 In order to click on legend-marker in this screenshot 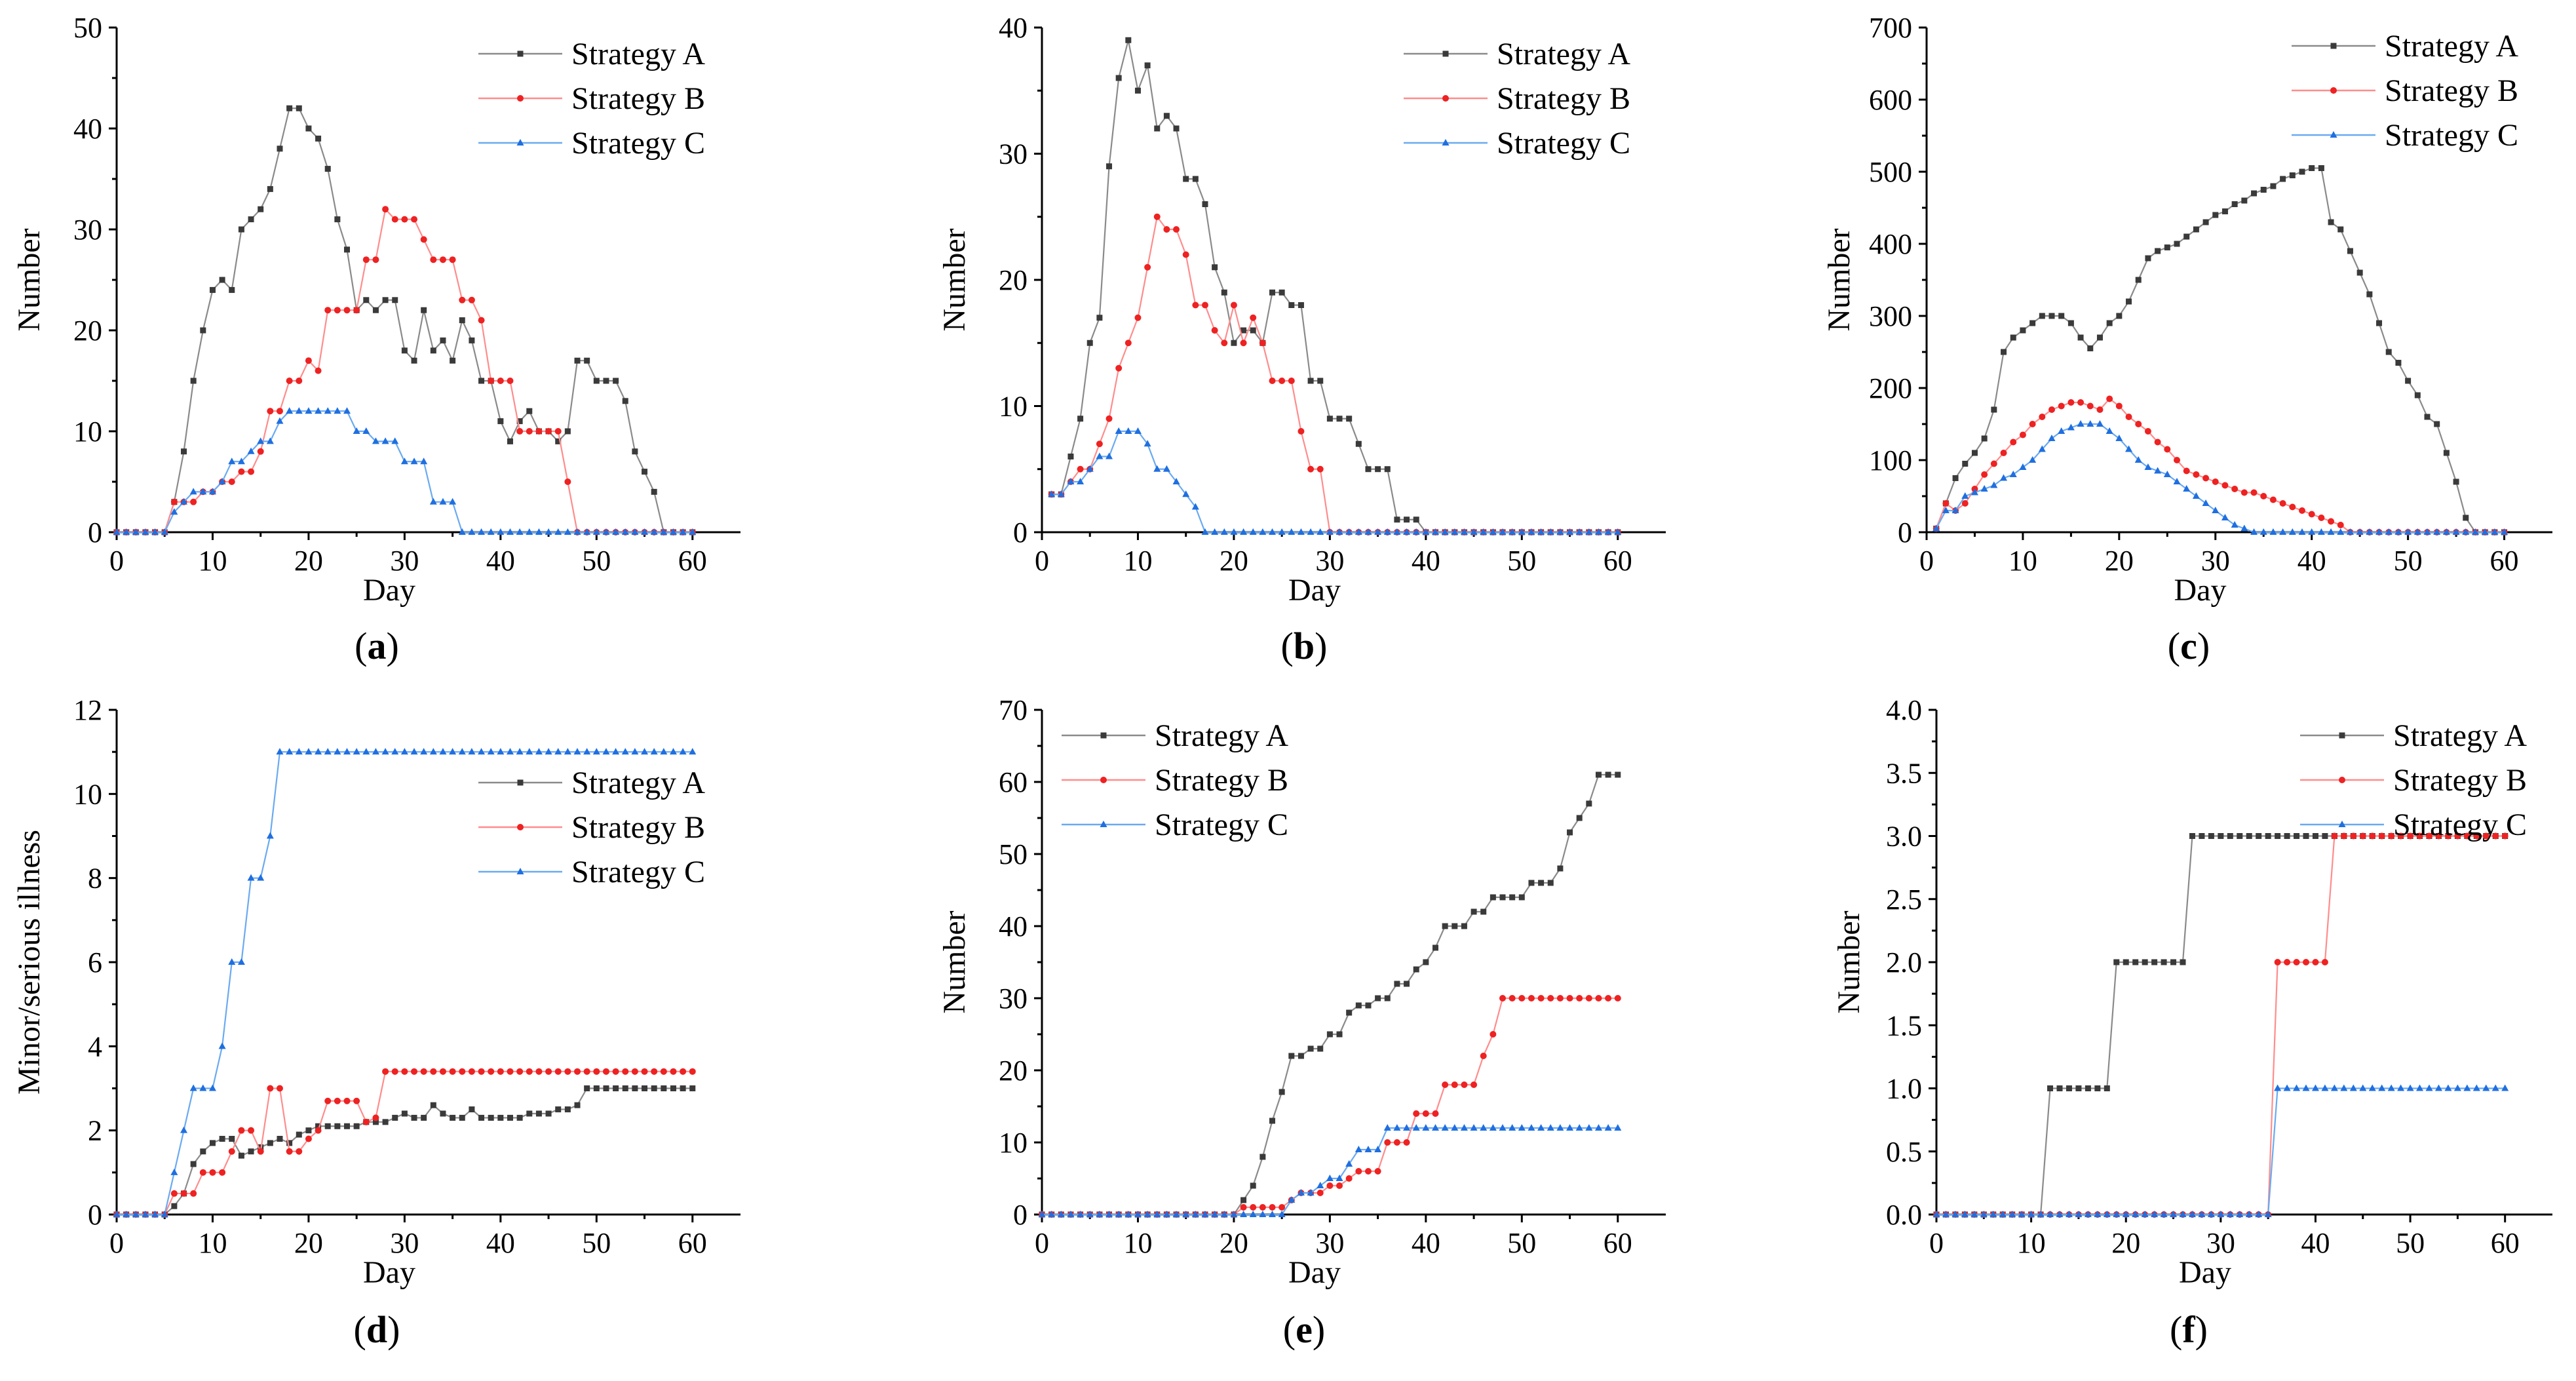, I will do `click(1446, 142)`.